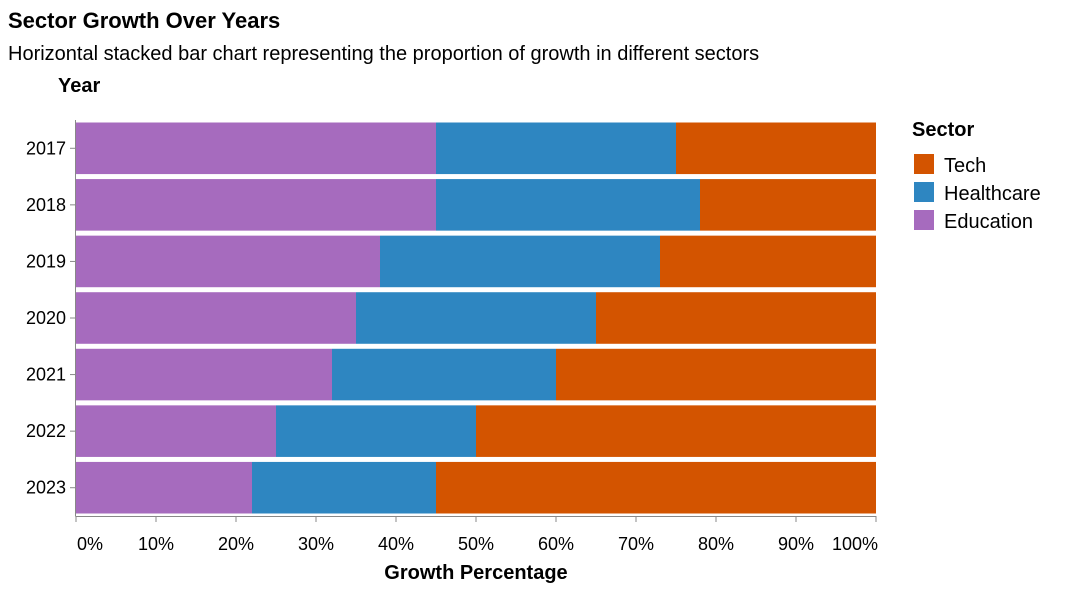 The width and height of the screenshot is (1072, 597). I want to click on y-axis-title: Year, so click(79, 86).